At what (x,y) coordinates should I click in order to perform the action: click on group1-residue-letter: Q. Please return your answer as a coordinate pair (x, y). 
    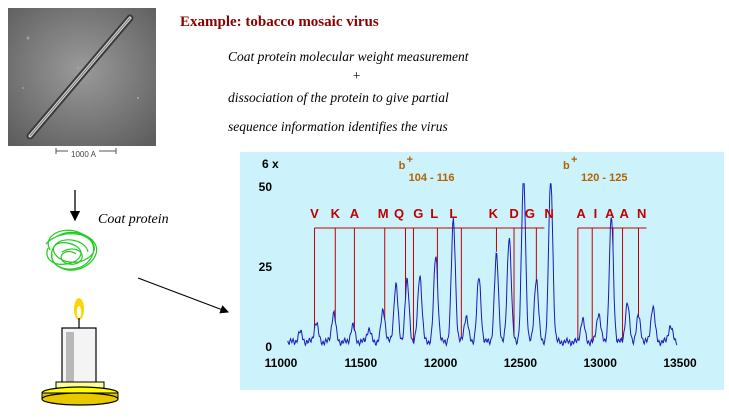
    Looking at the image, I should click on (399, 213).